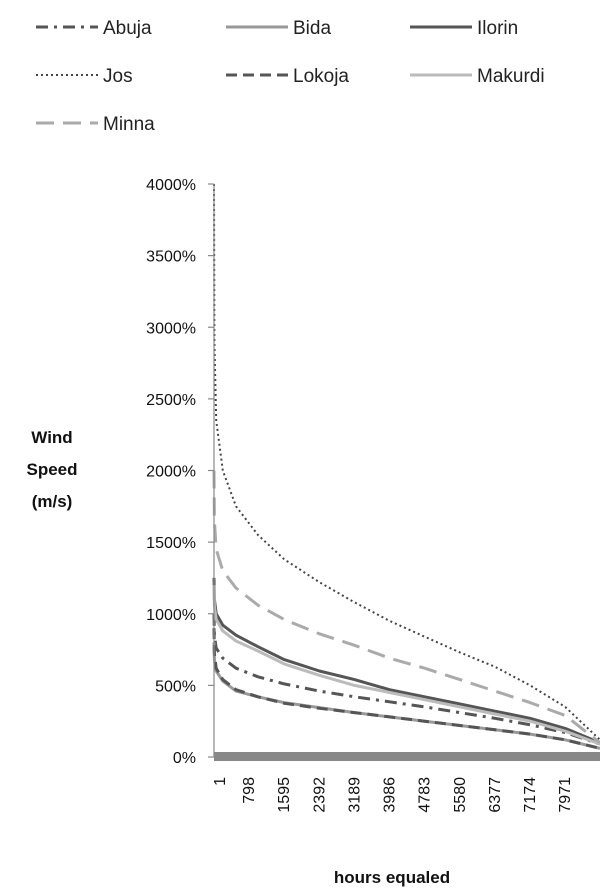 Image resolution: width=600 pixels, height=889 pixels. I want to click on x-tick-label: 5580, so click(460, 795).